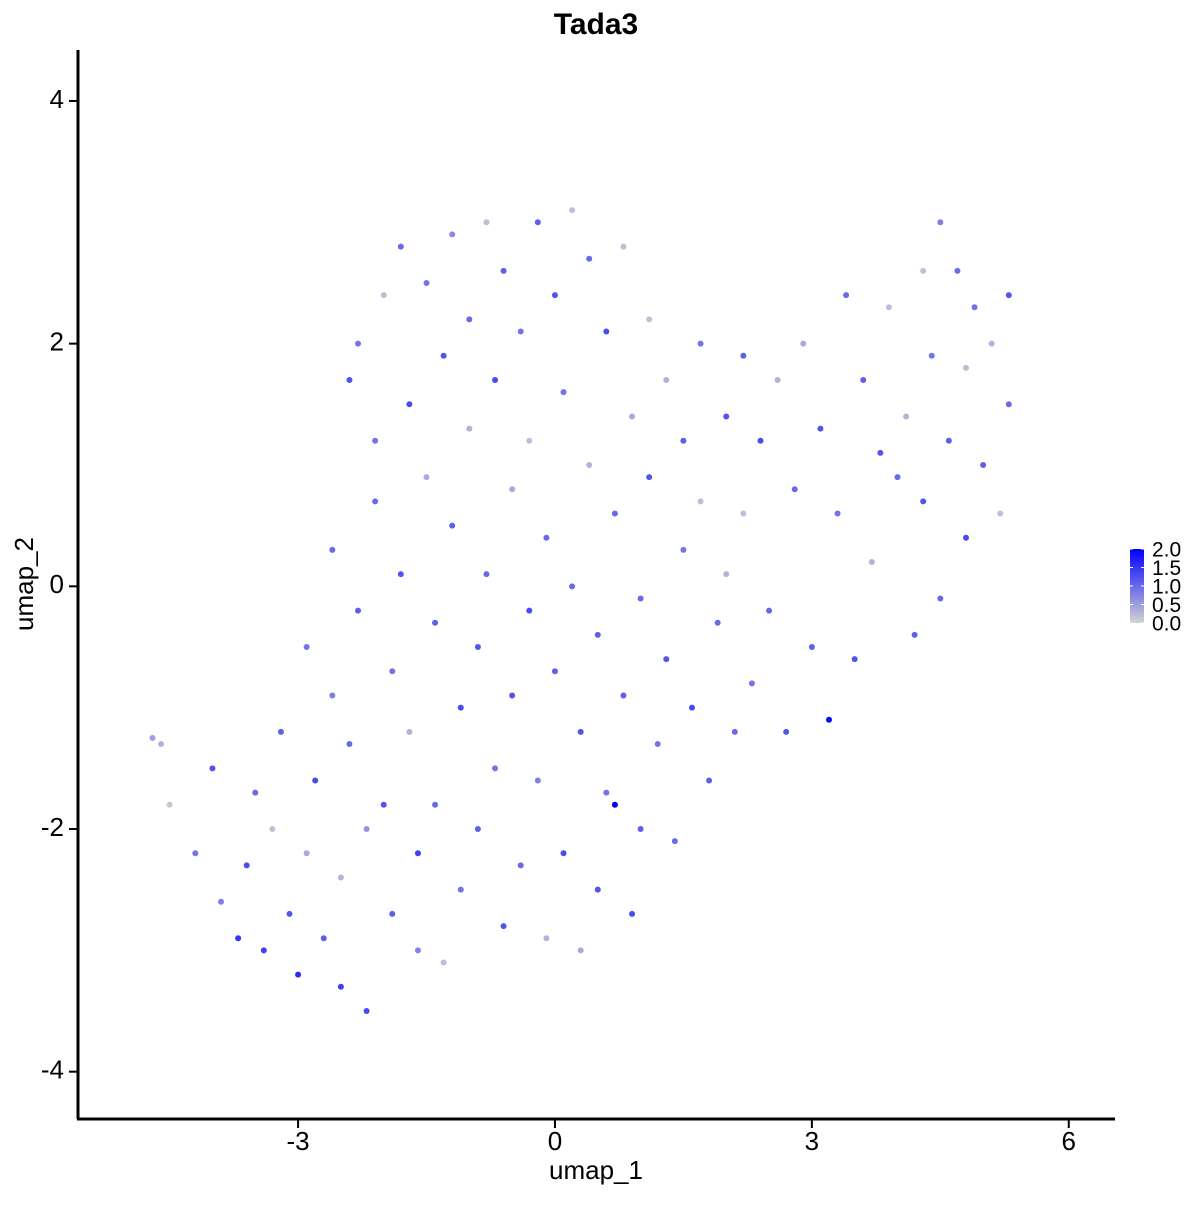 This screenshot has width=1200, height=1205. I want to click on x-tick-label: 0, so click(555, 1141).